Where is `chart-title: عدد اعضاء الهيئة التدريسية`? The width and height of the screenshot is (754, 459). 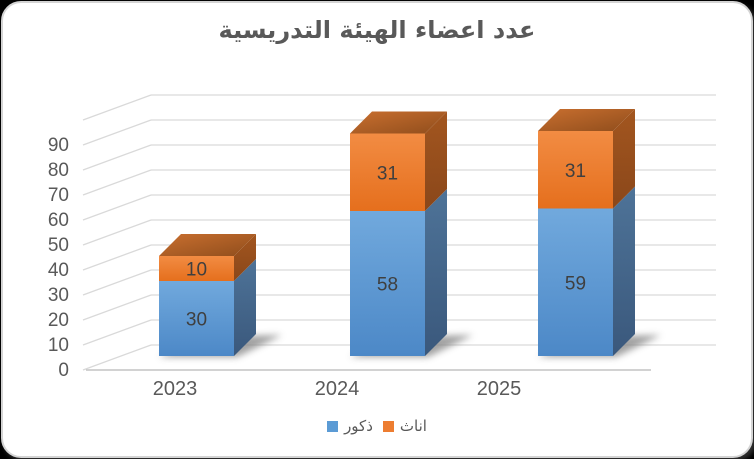
chart-title: عدد اعضاء الهيئة التدريسية is located at coordinates (377, 30).